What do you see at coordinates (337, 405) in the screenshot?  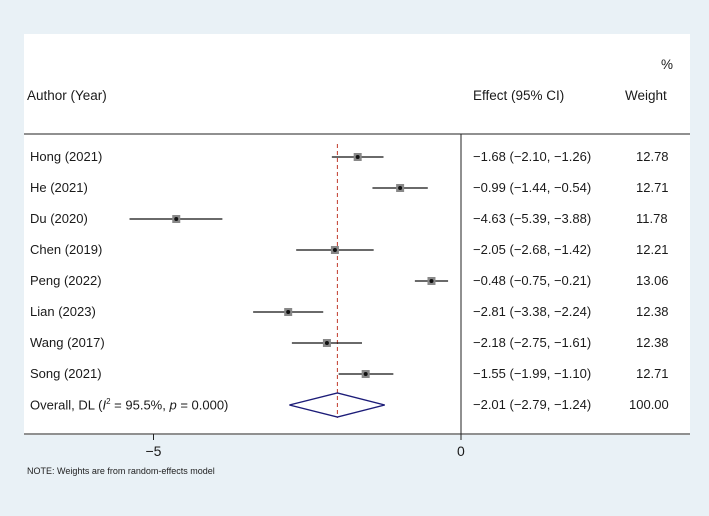 I see `overall-diamond` at bounding box center [337, 405].